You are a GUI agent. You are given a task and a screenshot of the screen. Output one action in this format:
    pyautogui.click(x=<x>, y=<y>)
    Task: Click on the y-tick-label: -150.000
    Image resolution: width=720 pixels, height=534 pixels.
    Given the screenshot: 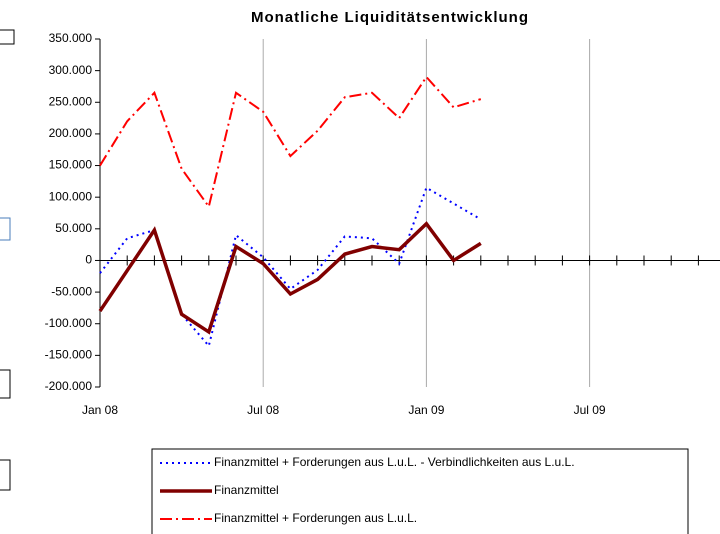 What is the action you would take?
    pyautogui.click(x=69, y=355)
    